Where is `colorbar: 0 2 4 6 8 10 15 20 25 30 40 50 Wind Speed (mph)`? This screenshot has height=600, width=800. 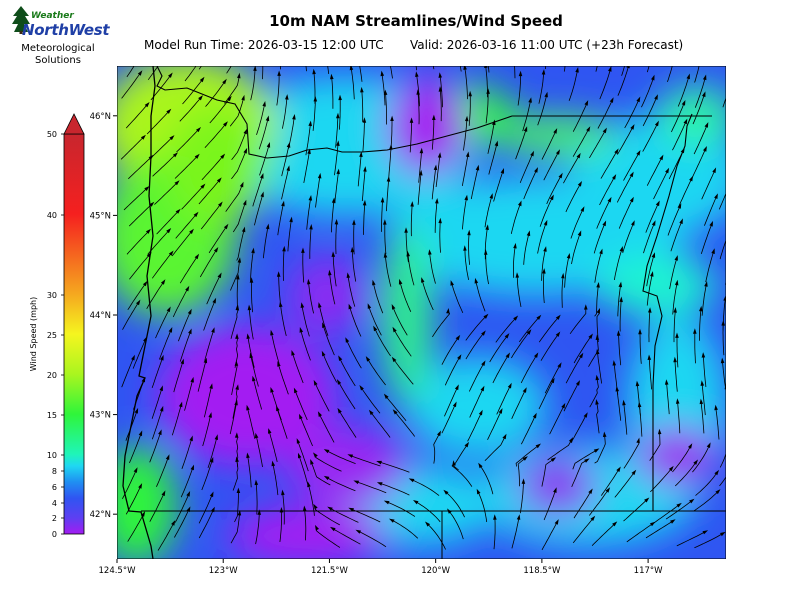 colorbar: 0 2 4 6 8 10 15 20 25 30 40 50 Wind Speed (mph) is located at coordinates (57, 326).